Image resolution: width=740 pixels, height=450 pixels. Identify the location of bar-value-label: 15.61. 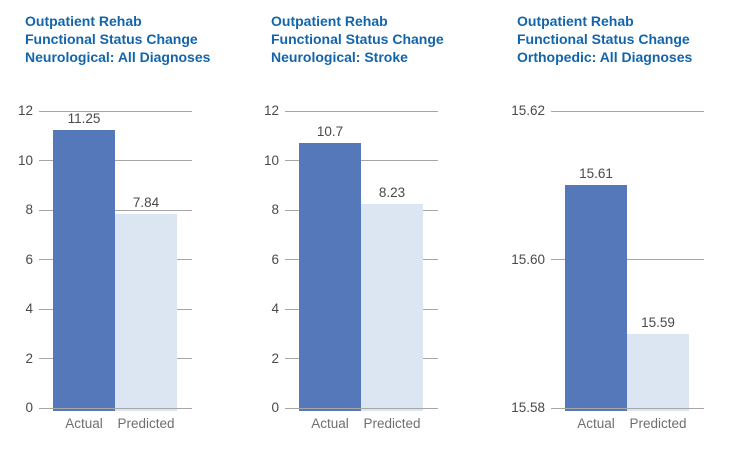
(596, 174).